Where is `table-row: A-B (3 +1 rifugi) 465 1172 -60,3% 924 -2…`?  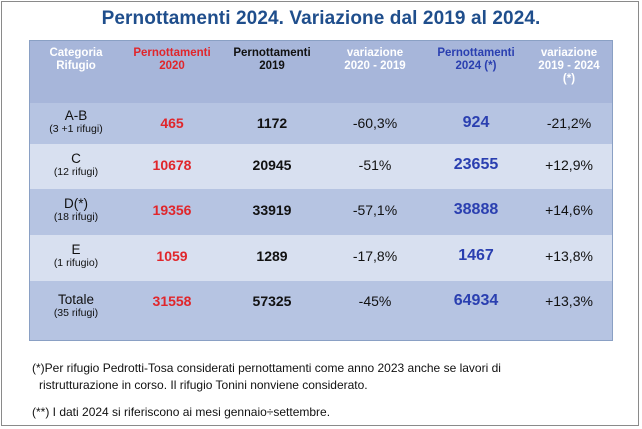
table-row: A-B (3 +1 rifugi) 465 1172 -60,3% 924 -2… is located at coordinates (321, 123).